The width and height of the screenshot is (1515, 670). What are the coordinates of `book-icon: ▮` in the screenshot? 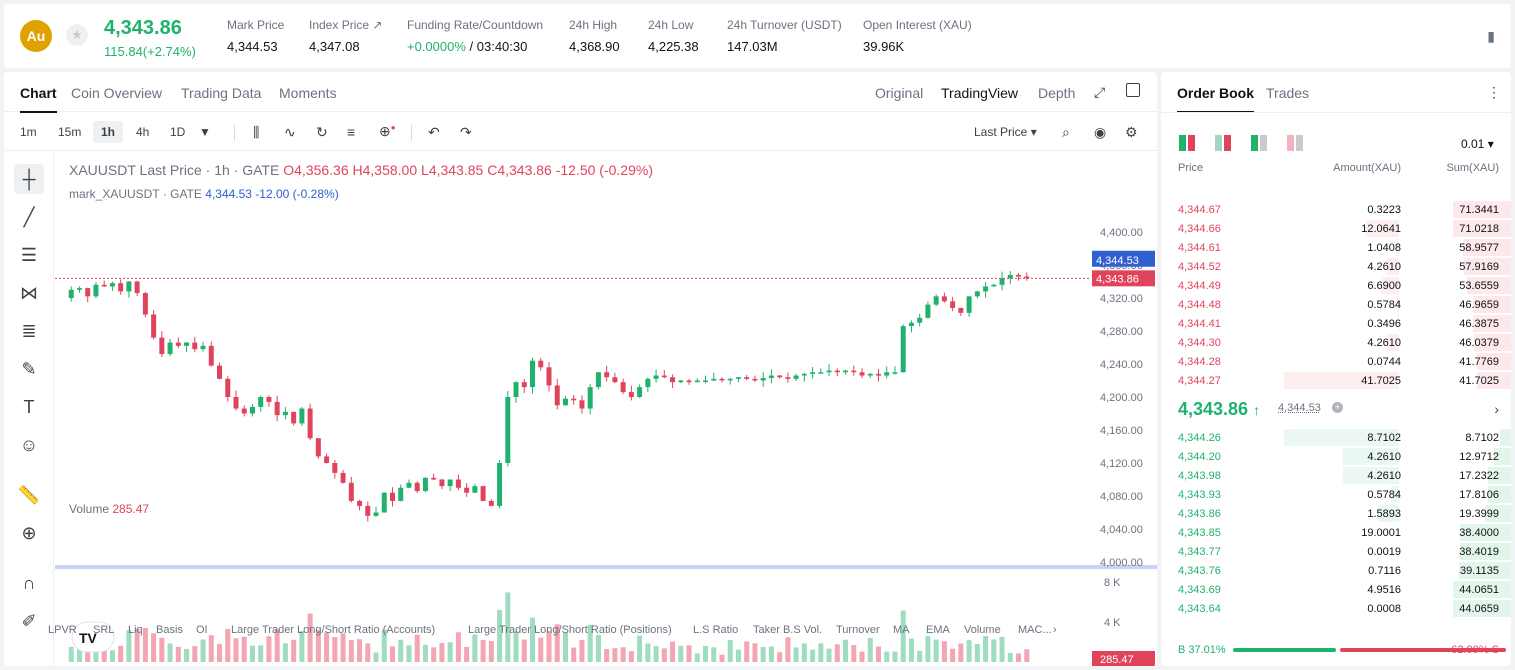 It's located at (1491, 36).